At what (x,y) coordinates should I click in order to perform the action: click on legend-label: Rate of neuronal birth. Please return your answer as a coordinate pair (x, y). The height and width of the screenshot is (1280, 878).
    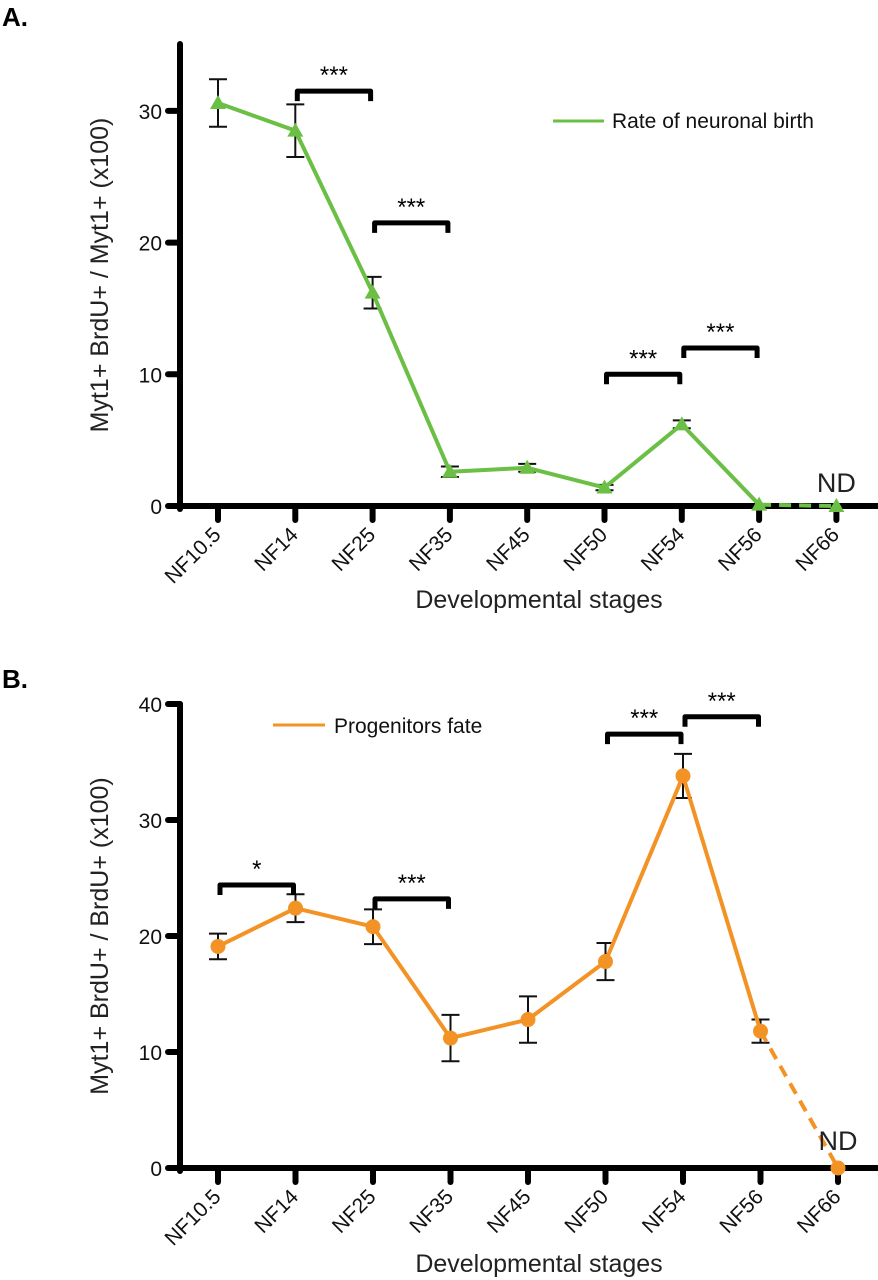
    Looking at the image, I should click on (713, 121).